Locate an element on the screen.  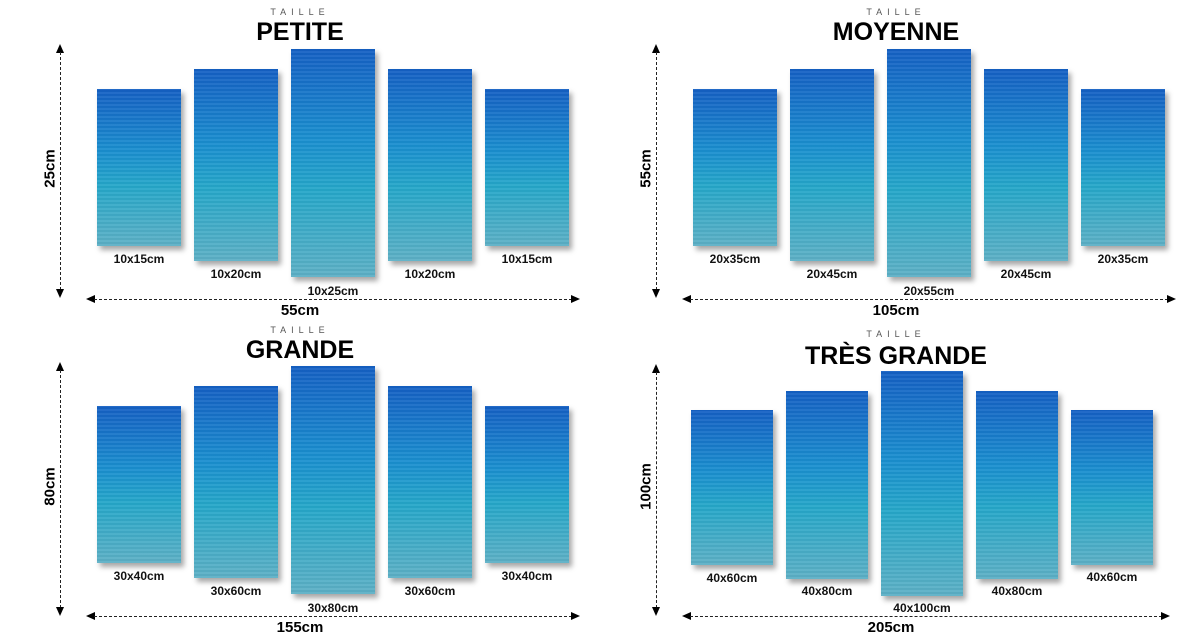
size-title: GRANDE is located at coordinates (300, 350).